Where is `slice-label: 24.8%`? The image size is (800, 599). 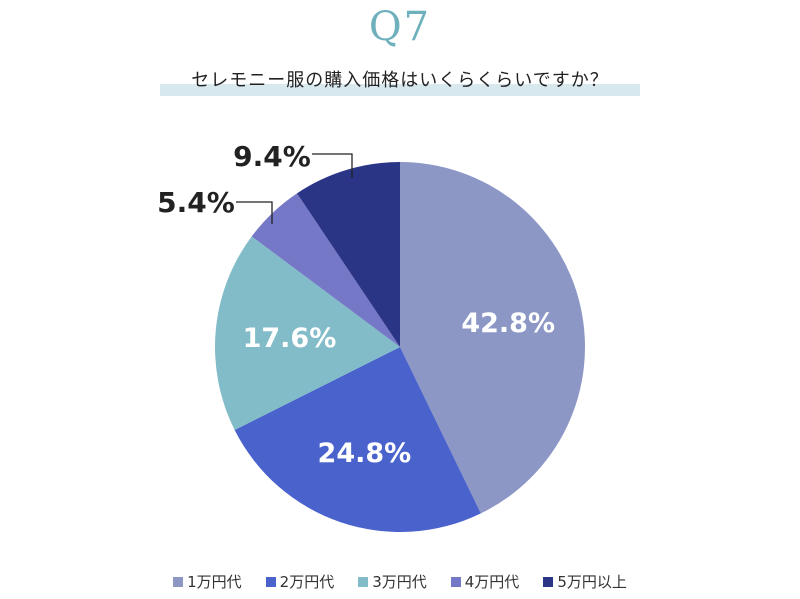 slice-label: 24.8% is located at coordinates (365, 453).